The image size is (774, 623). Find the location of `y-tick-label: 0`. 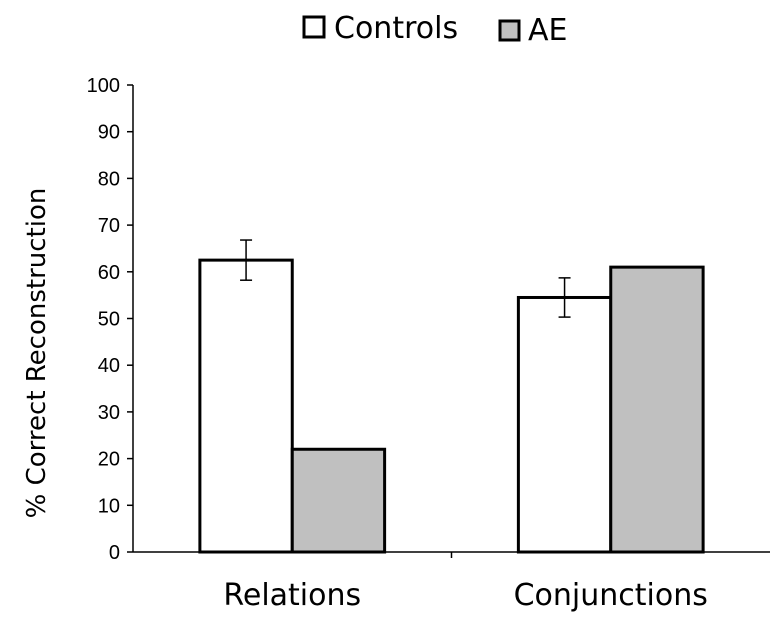

y-tick-label: 0 is located at coordinates (114, 553).